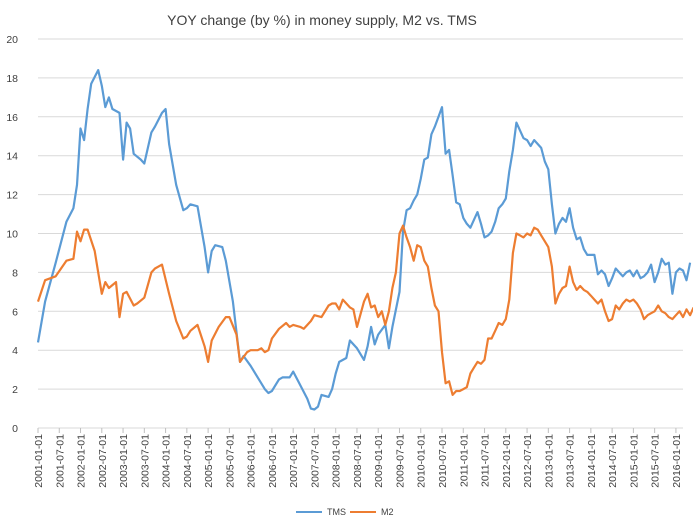 The height and width of the screenshot is (524, 693). What do you see at coordinates (656, 461) in the screenshot?
I see `x-tick-label: 2015-07-01` at bounding box center [656, 461].